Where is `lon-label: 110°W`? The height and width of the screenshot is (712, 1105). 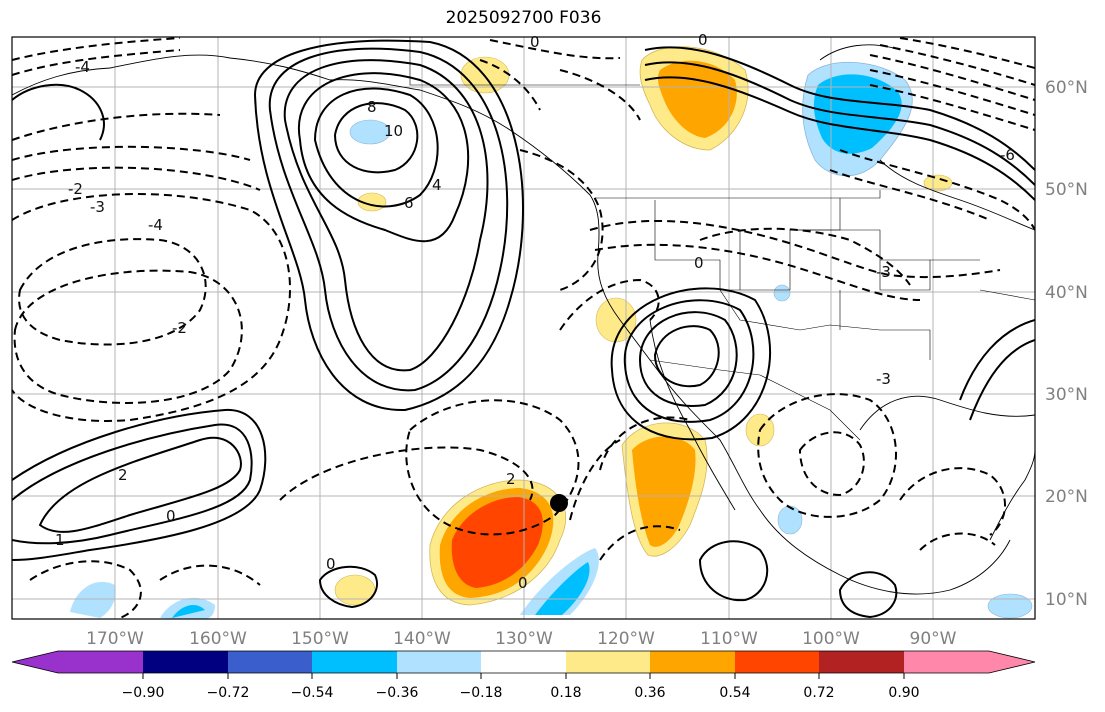
lon-label: 110°W is located at coordinates (729, 639).